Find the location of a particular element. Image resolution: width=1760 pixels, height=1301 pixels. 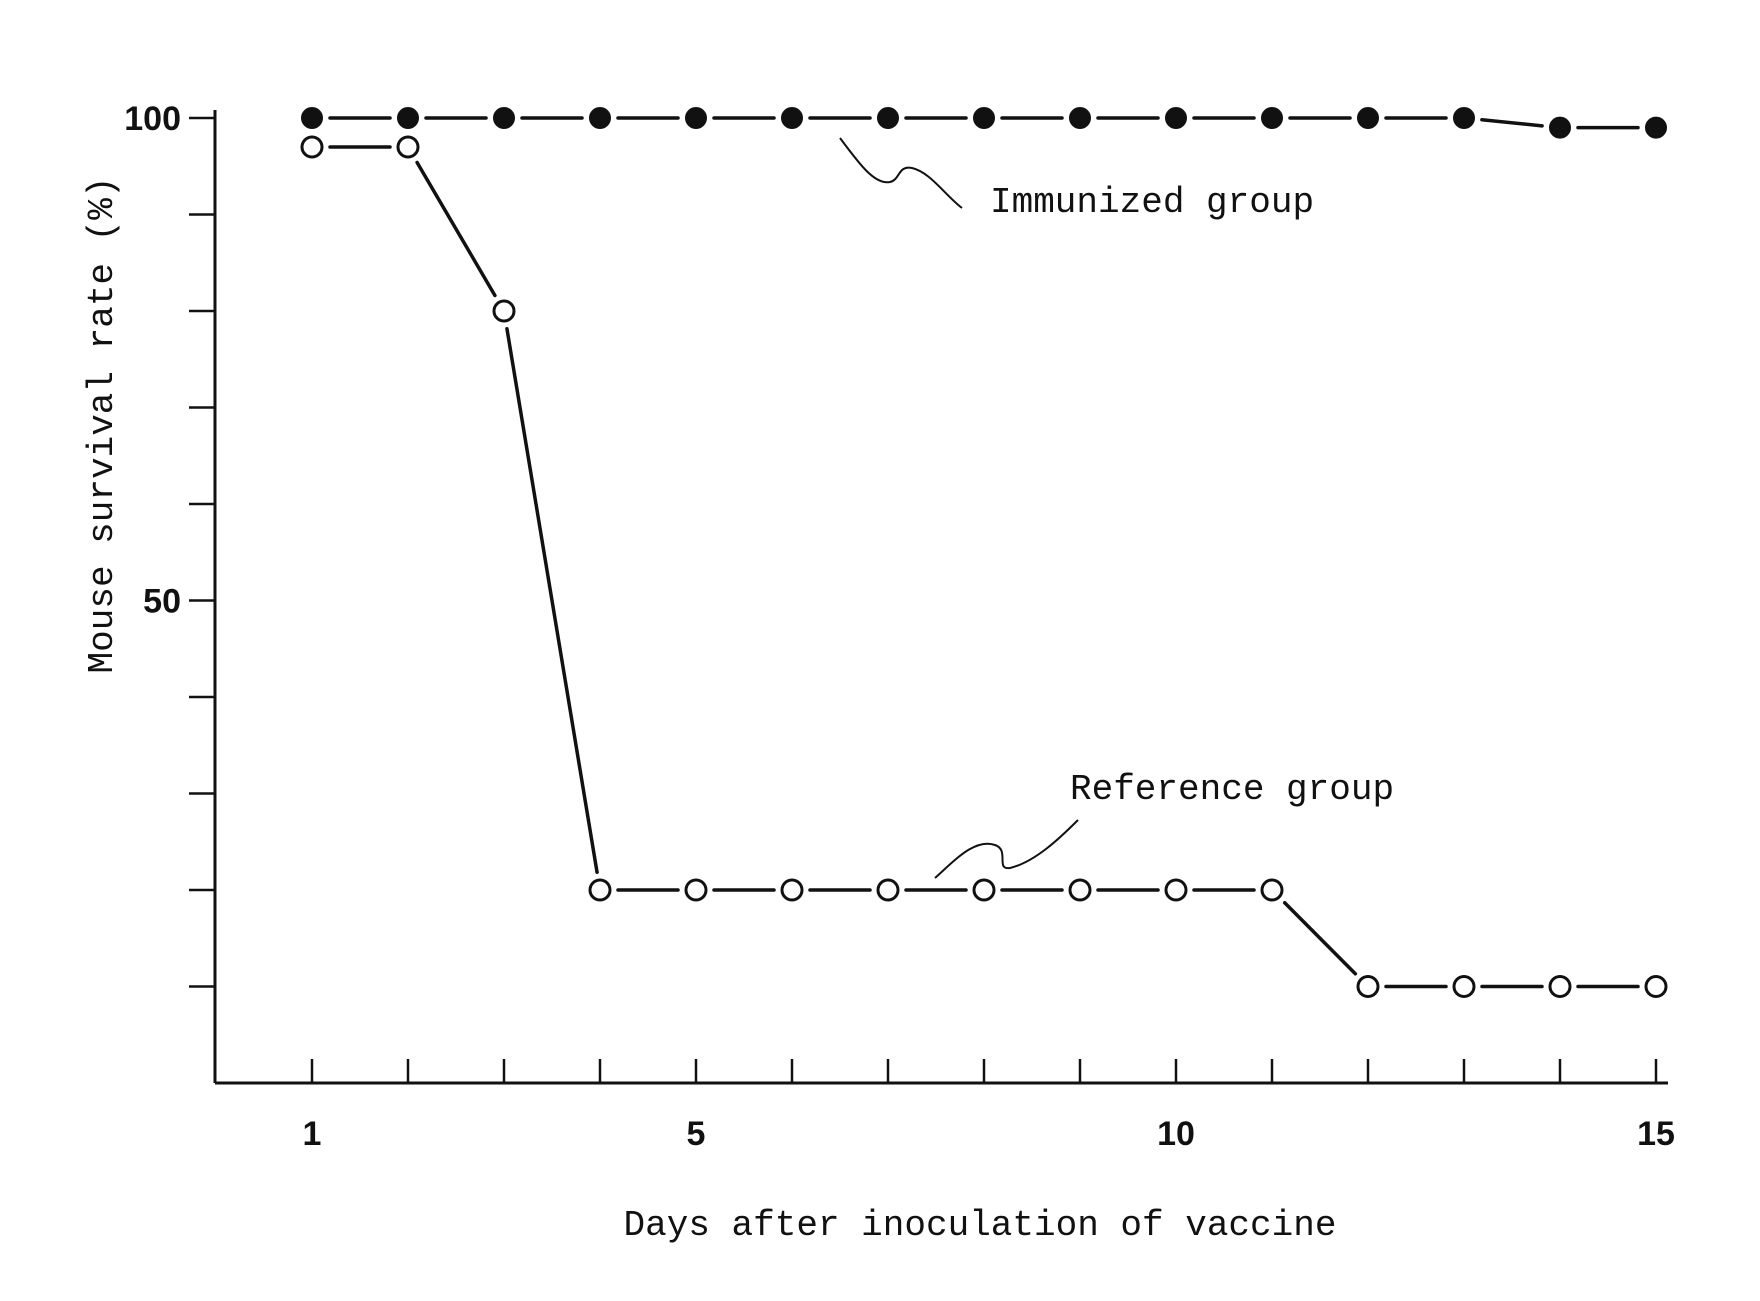

x-tick-label-5: 5 is located at coordinates (696, 1134).